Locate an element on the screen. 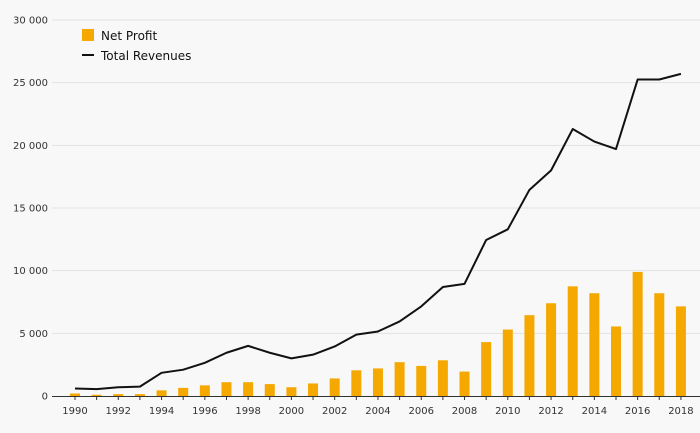  x-tick-label: 2018 is located at coordinates (680, 411).